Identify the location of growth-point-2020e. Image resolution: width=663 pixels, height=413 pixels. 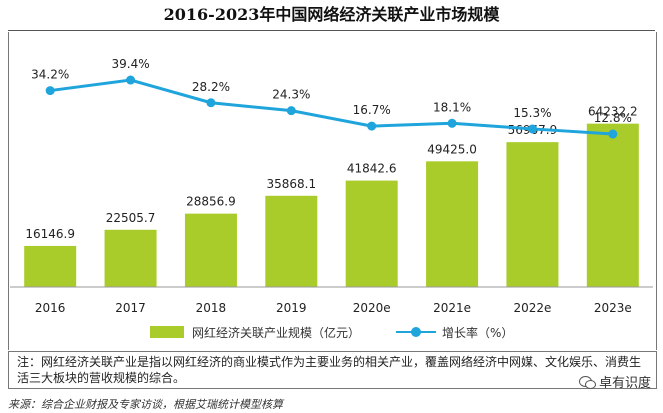
(372, 126).